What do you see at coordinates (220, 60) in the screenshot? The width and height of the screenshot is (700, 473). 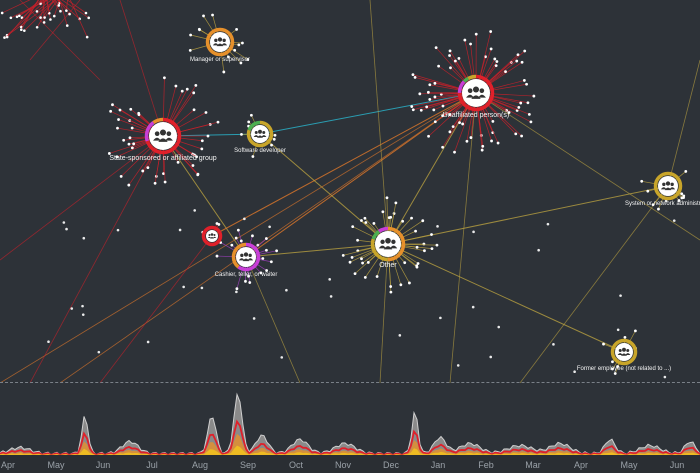 I see `node-label-manager: Manager or supervisor` at bounding box center [220, 60].